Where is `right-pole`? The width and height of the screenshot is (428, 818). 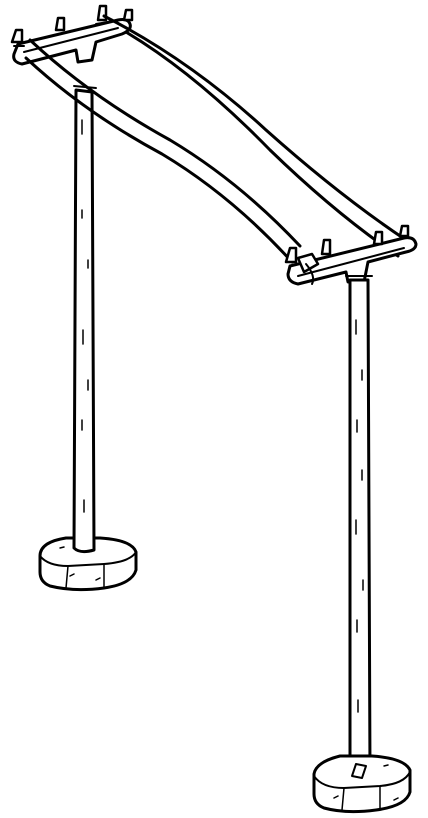 right-pole is located at coordinates (360, 527).